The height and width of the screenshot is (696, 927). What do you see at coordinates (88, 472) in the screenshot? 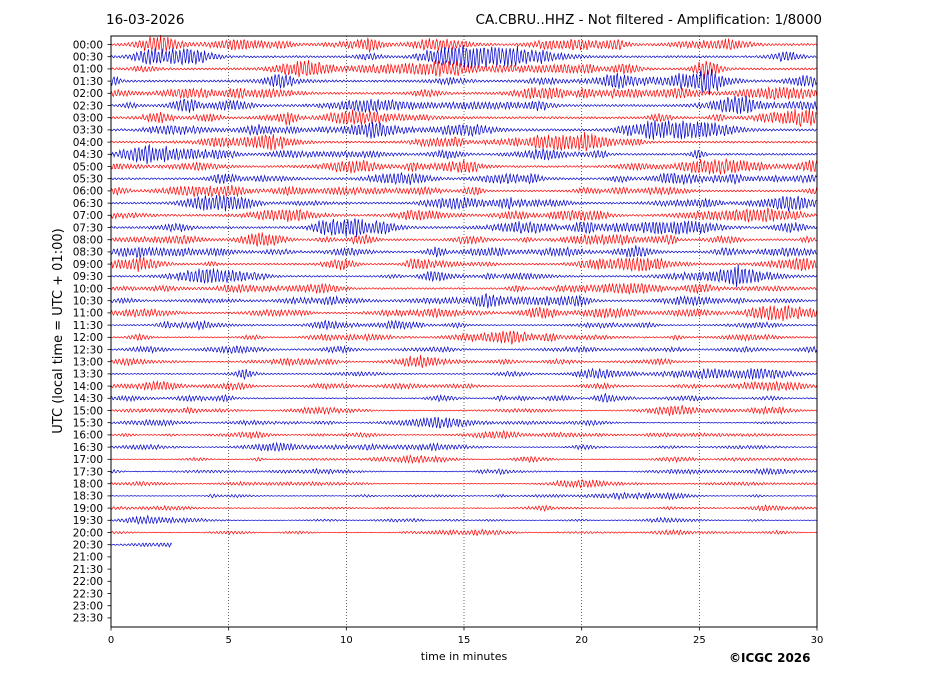
I see `y-tick-label: 17:30` at bounding box center [88, 472].